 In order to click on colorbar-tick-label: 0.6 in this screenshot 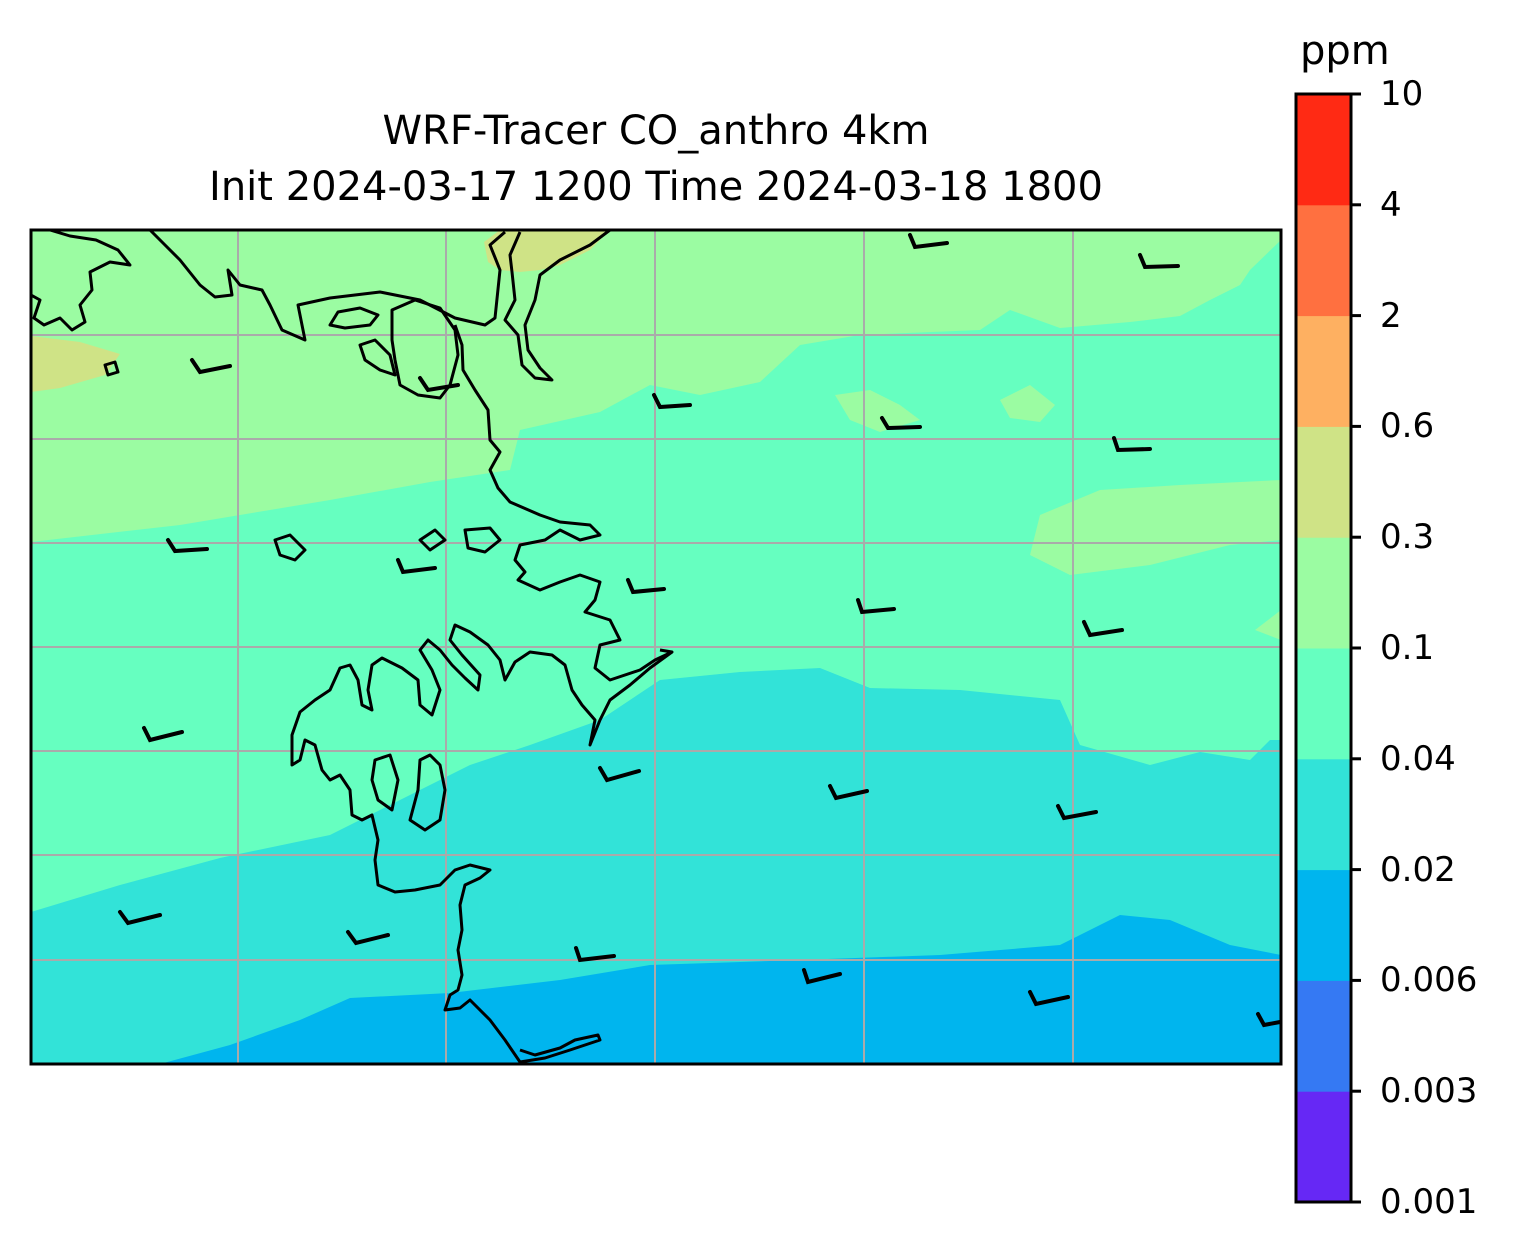, I will do `click(1407, 426)`.